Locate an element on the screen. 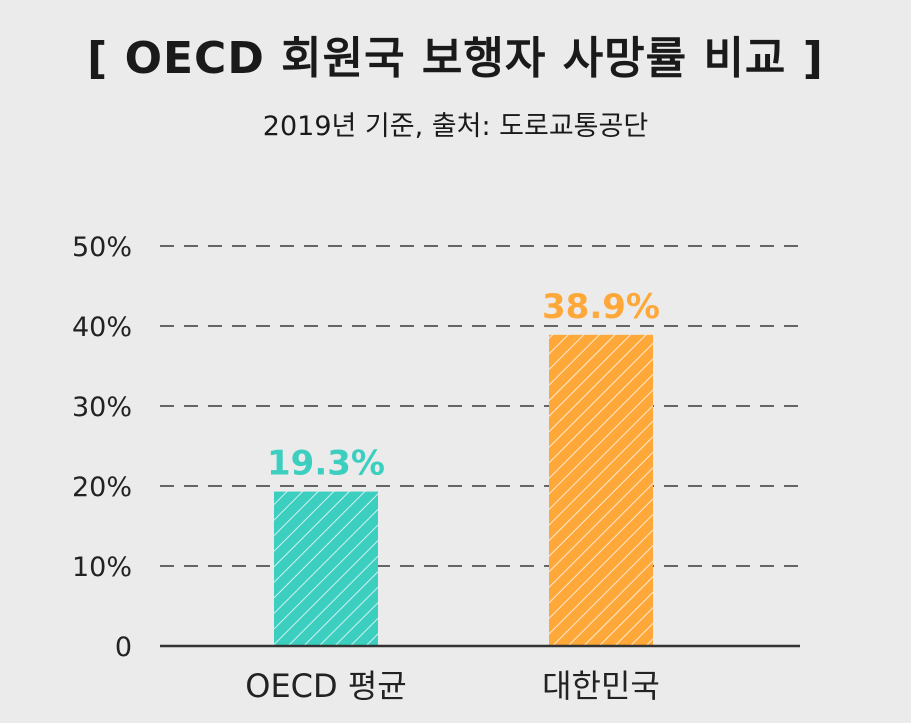 Image resolution: width=911 pixels, height=723 pixels. y-tick-label: 30% is located at coordinates (102, 407).